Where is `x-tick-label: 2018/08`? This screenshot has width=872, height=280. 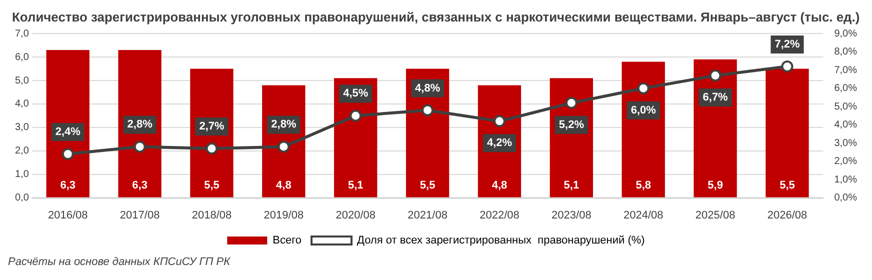
x-tick-label: 2018/08 is located at coordinates (212, 215).